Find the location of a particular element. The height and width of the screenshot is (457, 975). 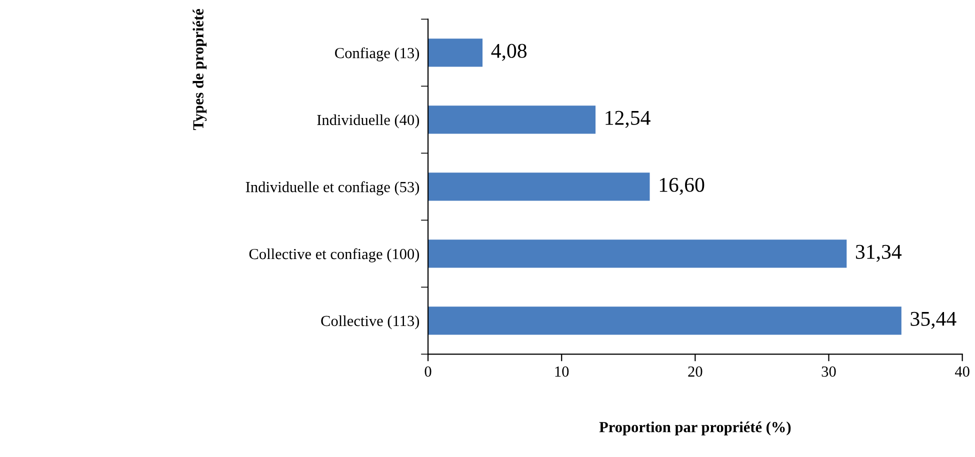

data-label: 16,60 is located at coordinates (682, 186).